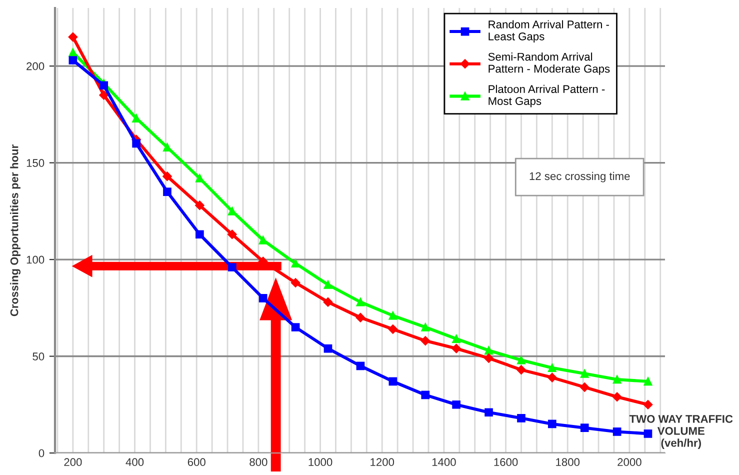 The width and height of the screenshot is (739, 475). I want to click on y-tick-label: 0, so click(41, 453).